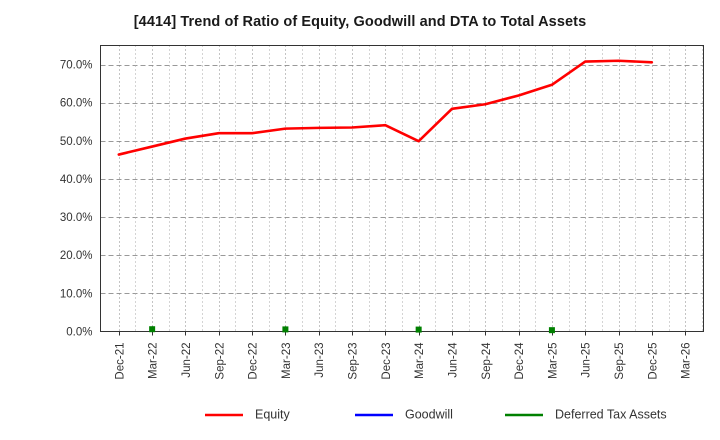 This screenshot has height=440, width=720. I want to click on y-axis-tick-label: 70.0%, so click(76, 66).